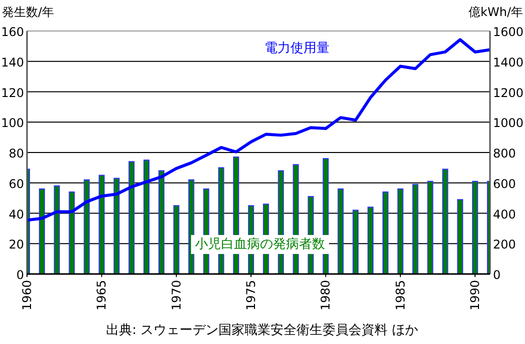 This screenshot has width=525, height=344. Describe the element at coordinates (176, 295) in the screenshot. I see `x-tick-label: 1970` at that location.